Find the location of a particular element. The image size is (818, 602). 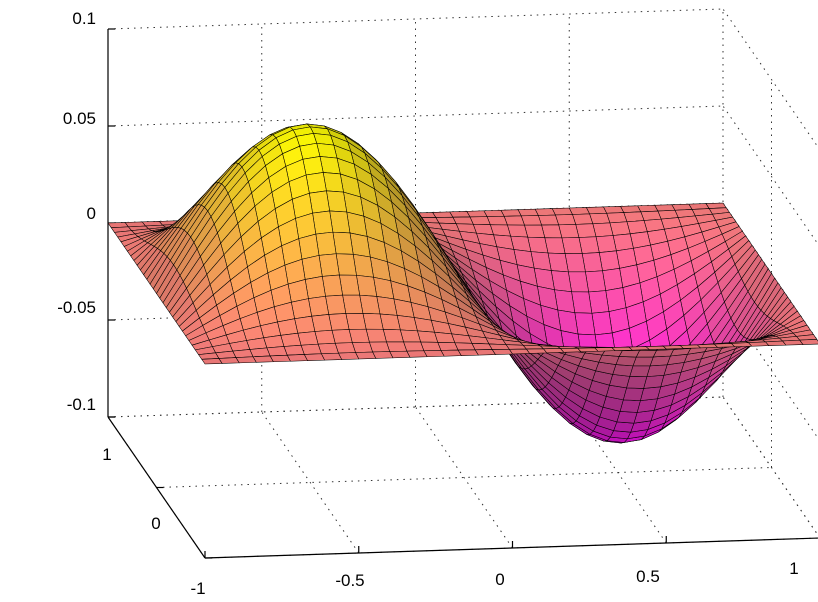

x-axis-line is located at coordinates (511, 548).